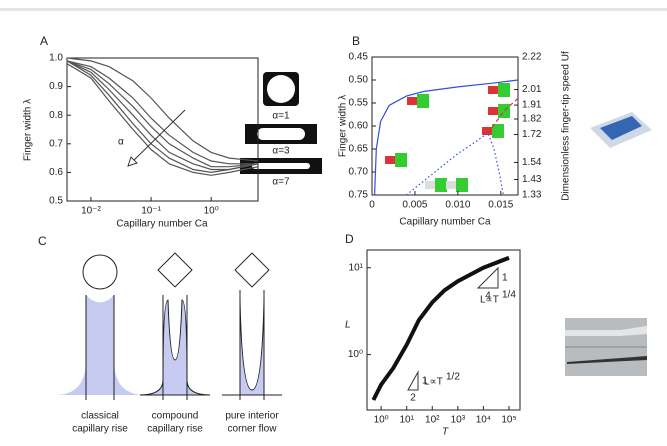 The image size is (667, 446). Describe the element at coordinates (349, 239) in the screenshot. I see `panel-letter: D` at that location.